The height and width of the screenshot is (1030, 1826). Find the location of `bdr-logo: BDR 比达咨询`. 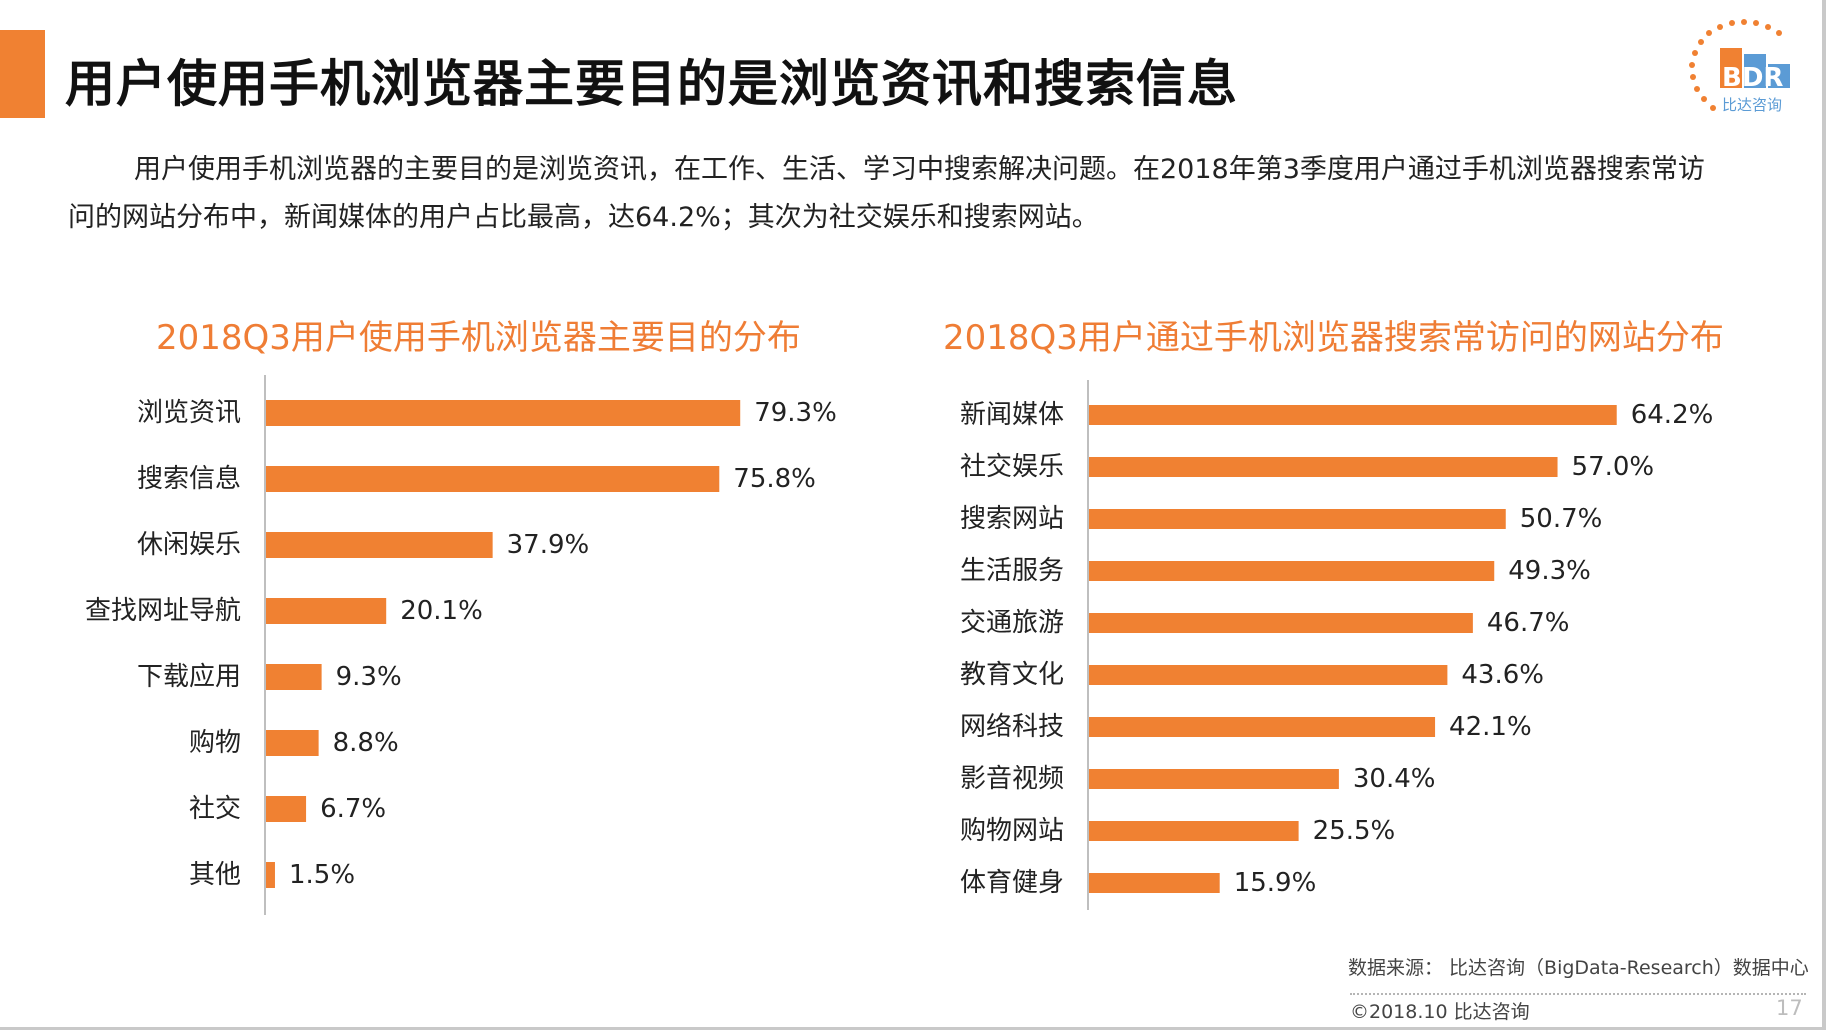

bdr-logo: BDR 比达咨询 is located at coordinates (1739, 66).